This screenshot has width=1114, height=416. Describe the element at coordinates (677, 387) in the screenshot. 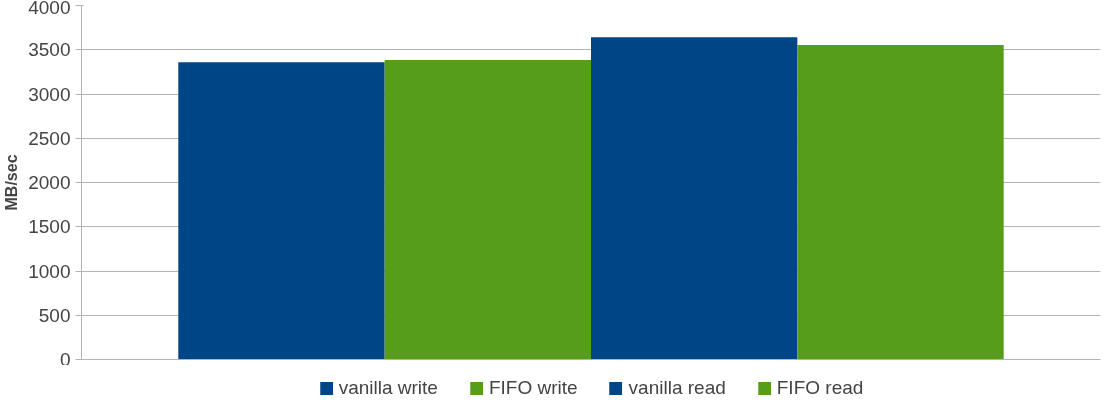

I see `legend-label: vanilla read` at that location.